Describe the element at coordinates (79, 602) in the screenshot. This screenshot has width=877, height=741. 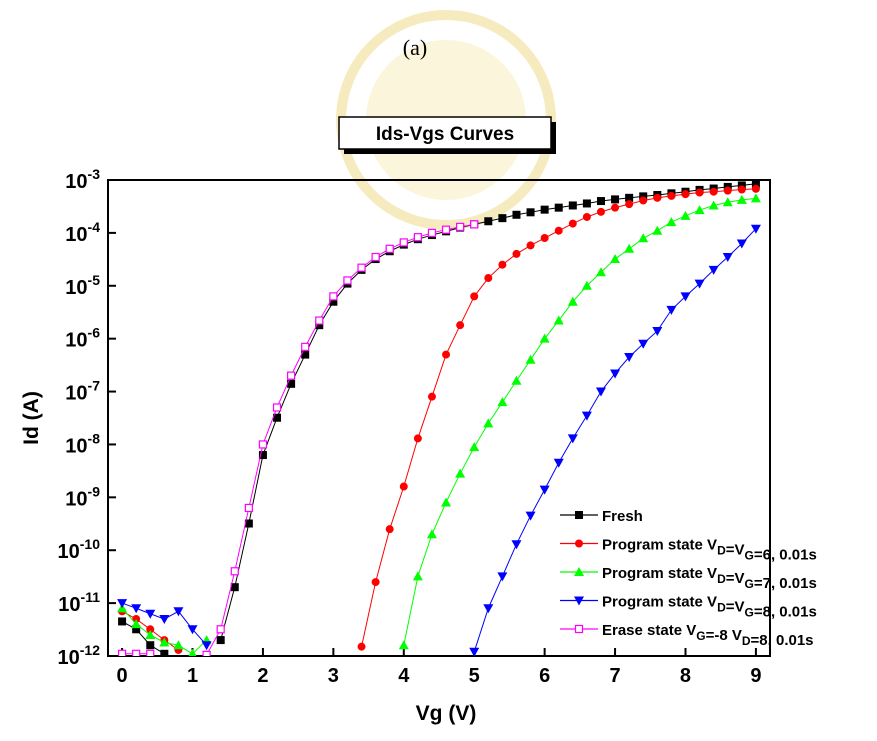
I see `y-tick-label: 10⁻¹¹` at that location.